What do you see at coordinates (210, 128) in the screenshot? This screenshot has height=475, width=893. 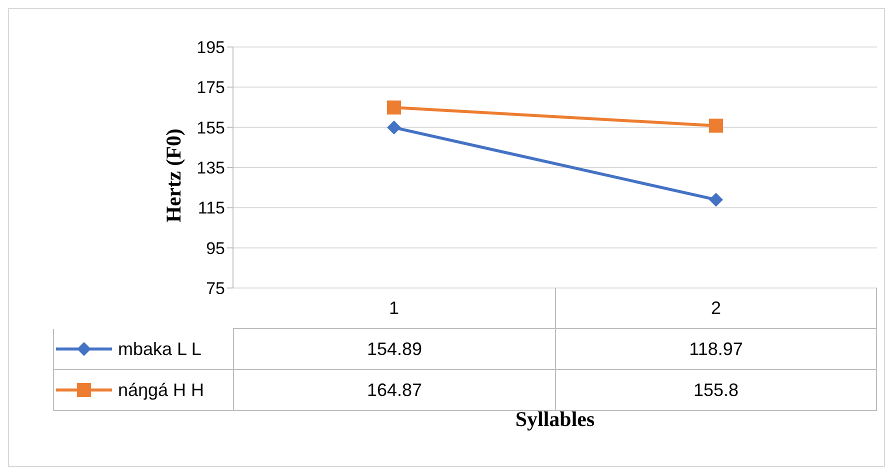 I see `y-tick-label: 155` at bounding box center [210, 128].